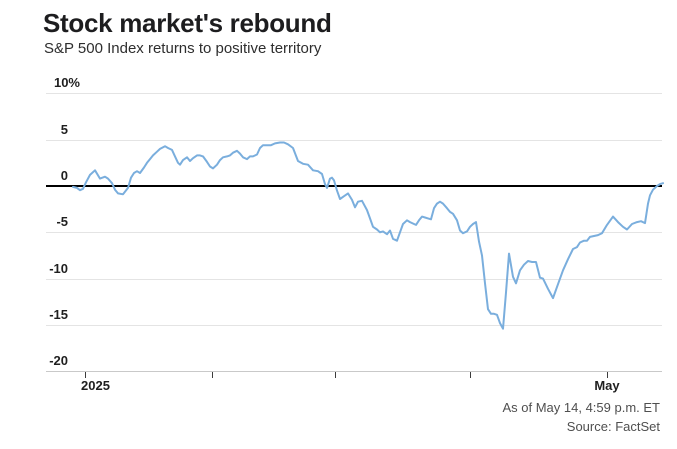  Describe the element at coordinates (66, 82) in the screenshot. I see `y-axis-label: 10%` at that location.